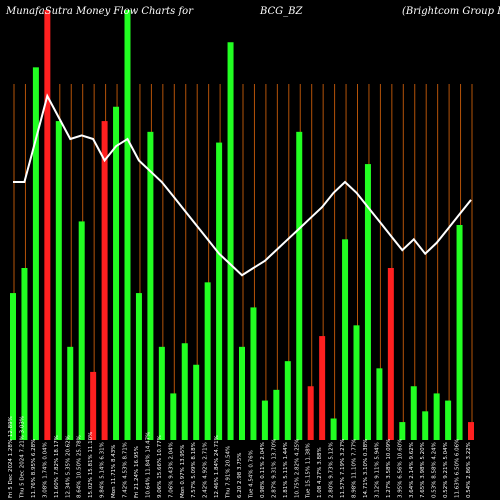 The width and height of the screenshot is (500, 500). Describe the element at coordinates (458, 468) in the screenshot. I see `x-tick-label: 11.63% 6.50% 6.06%` at that location.